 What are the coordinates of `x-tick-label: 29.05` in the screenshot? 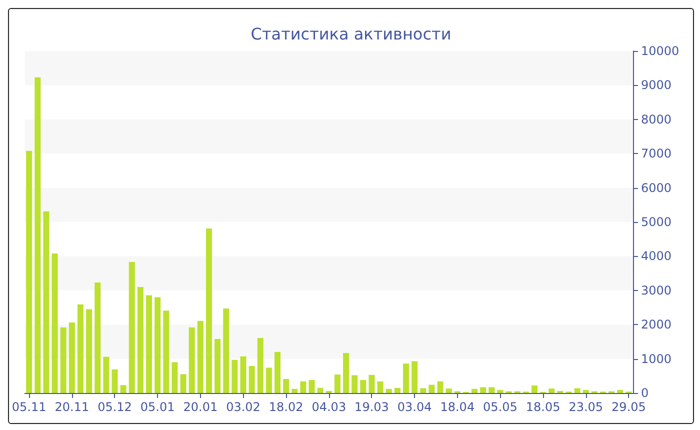 It's located at (629, 407).